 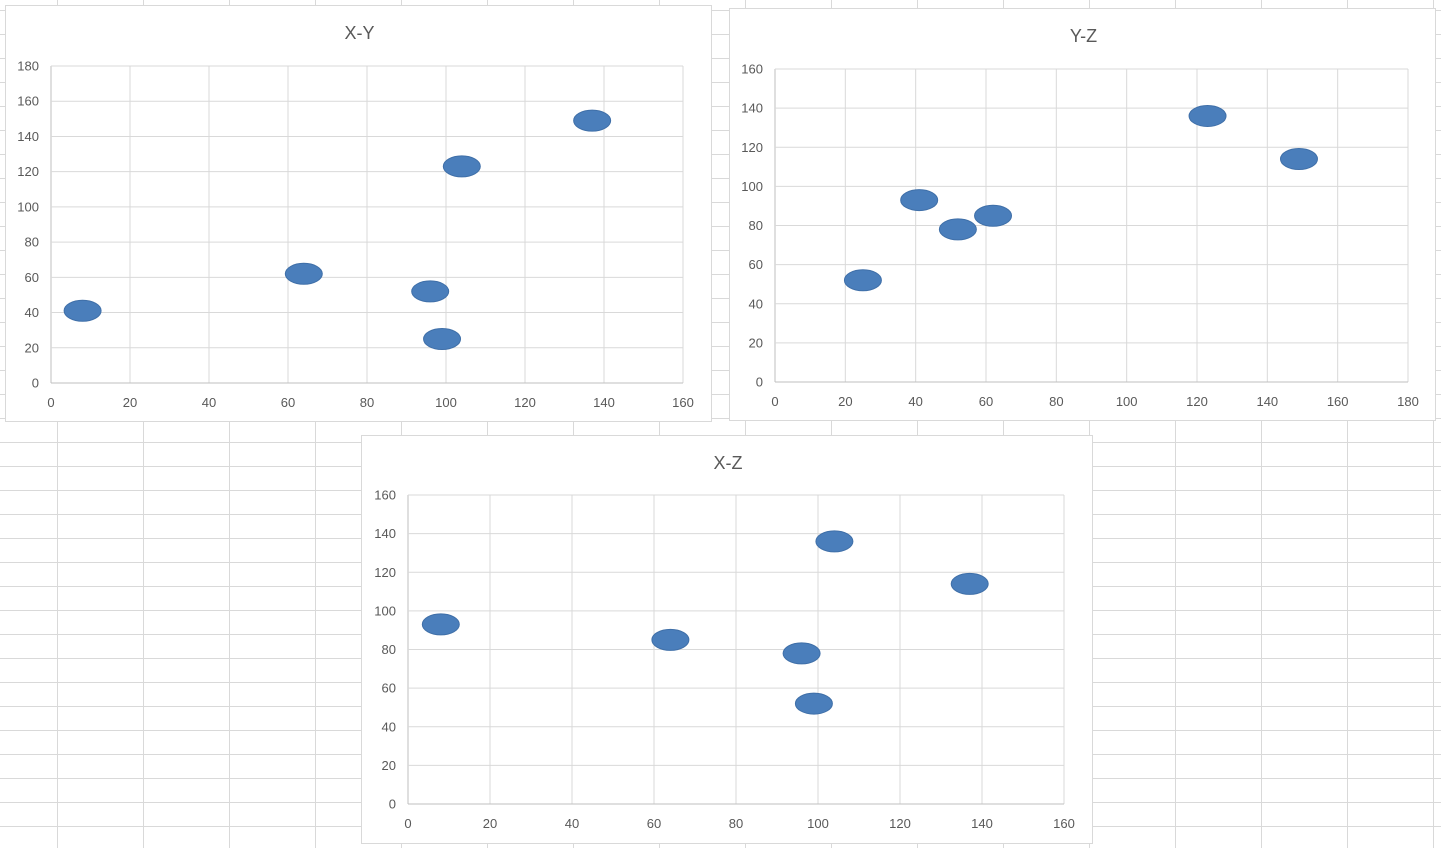 What do you see at coordinates (389, 688) in the screenshot?
I see `y-tick-label-xz: 60` at bounding box center [389, 688].